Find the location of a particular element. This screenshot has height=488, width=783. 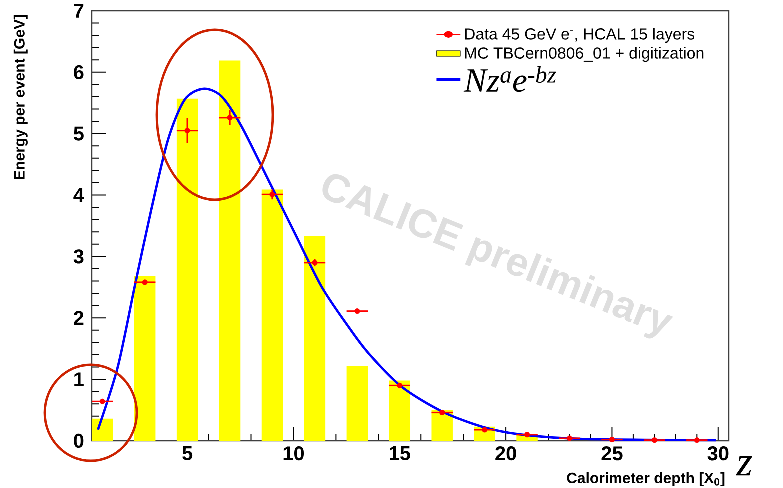

y-tick-label: 3 is located at coordinates (79, 257).